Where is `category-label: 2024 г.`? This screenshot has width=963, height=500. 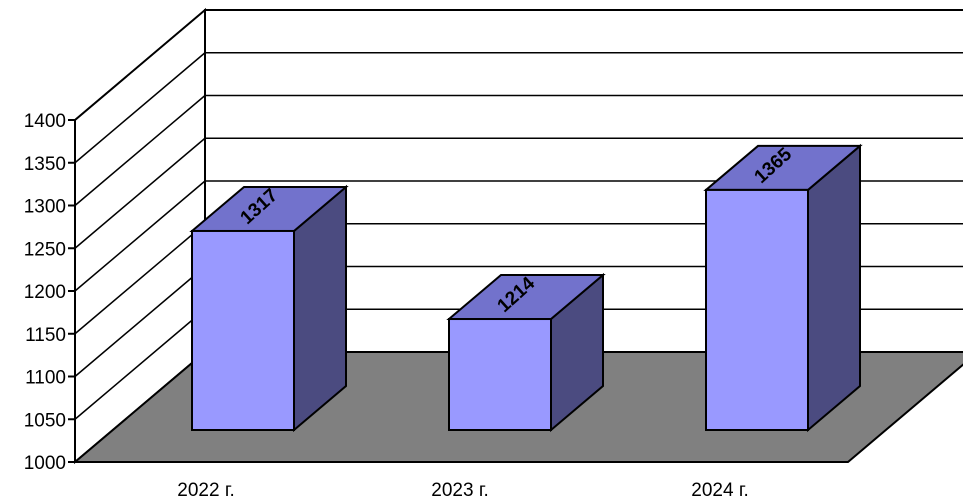
category-label: 2024 г. is located at coordinates (719, 490).